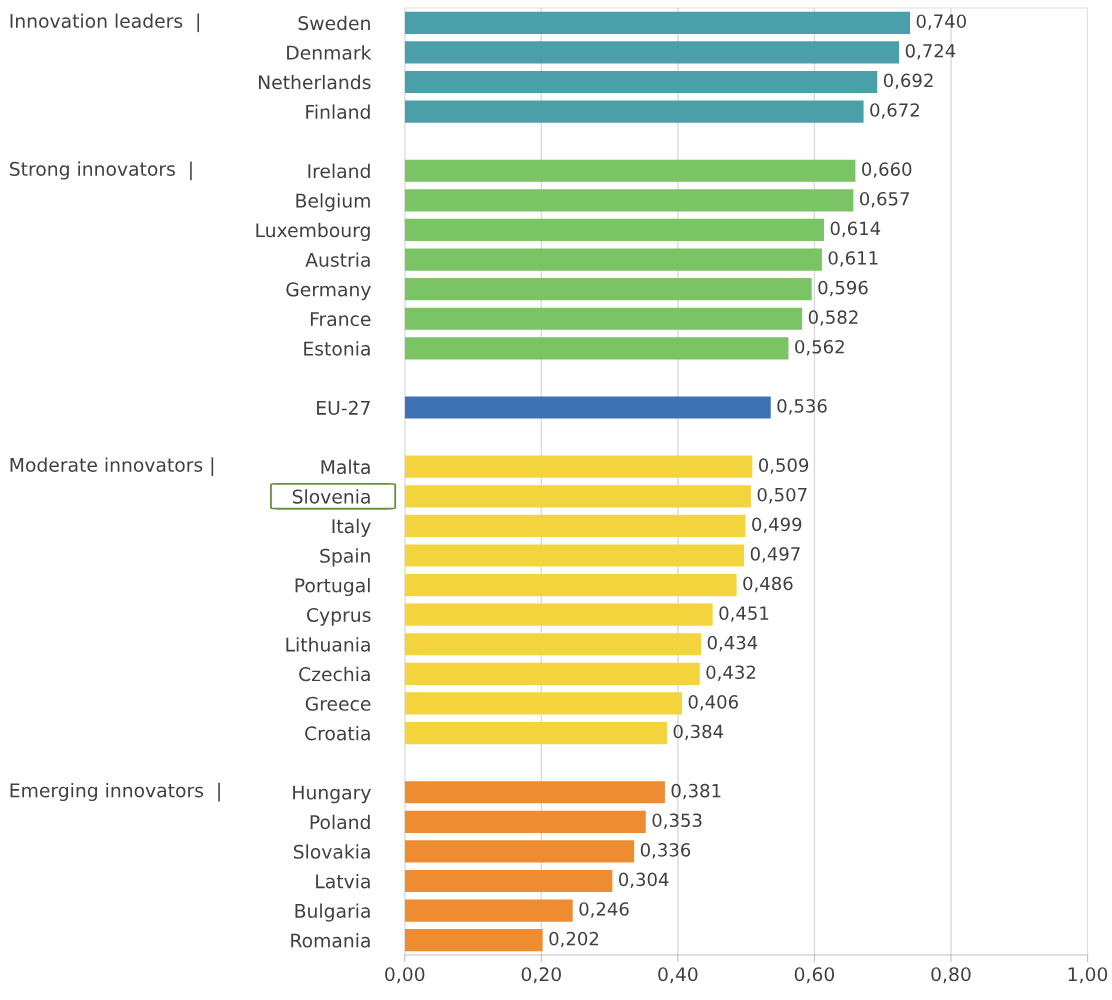 The image size is (1112, 1000). Describe the element at coordinates (329, 52) in the screenshot. I see `y-tick-label: Denmark` at that location.